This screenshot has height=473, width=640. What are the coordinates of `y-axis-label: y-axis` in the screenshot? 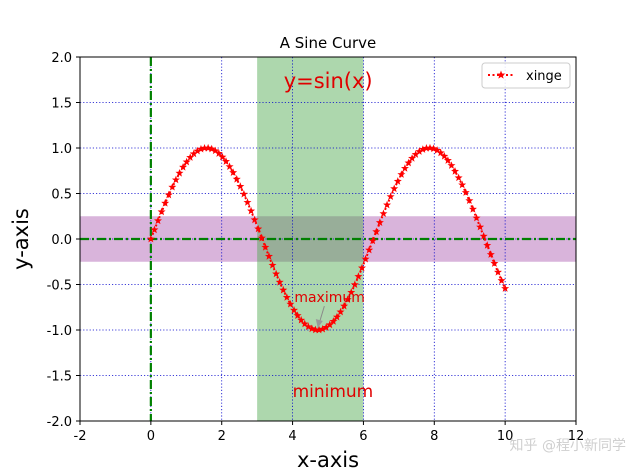 It's located at (21, 239).